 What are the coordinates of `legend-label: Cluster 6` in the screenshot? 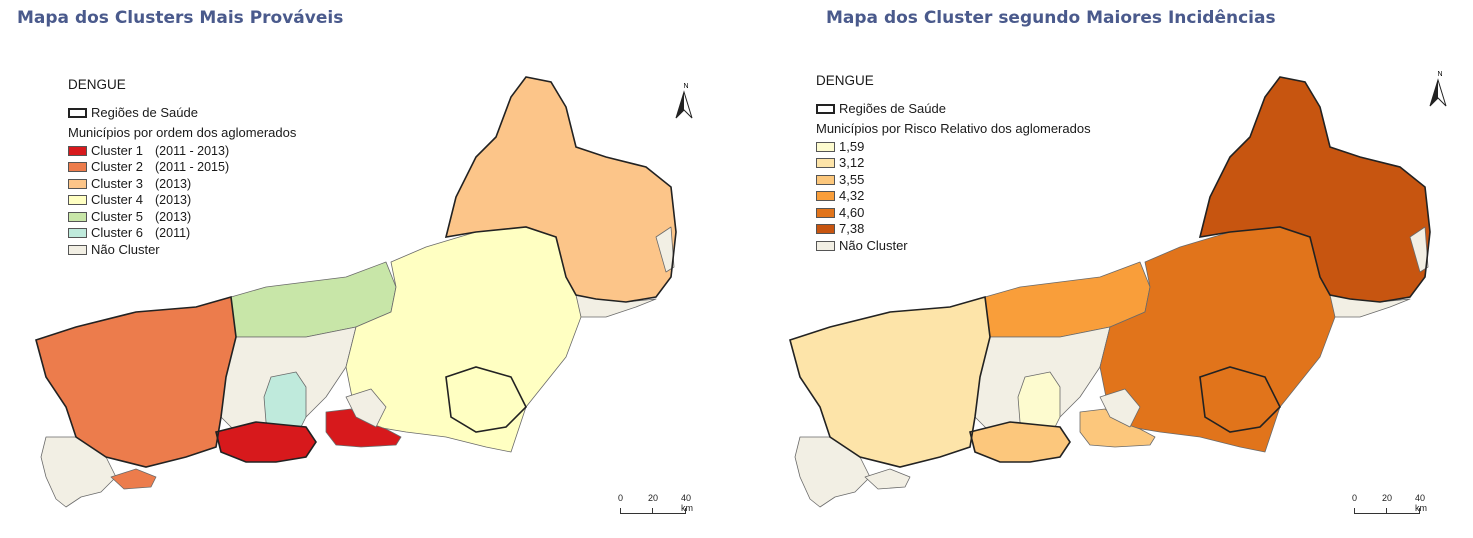 It's located at (117, 233).